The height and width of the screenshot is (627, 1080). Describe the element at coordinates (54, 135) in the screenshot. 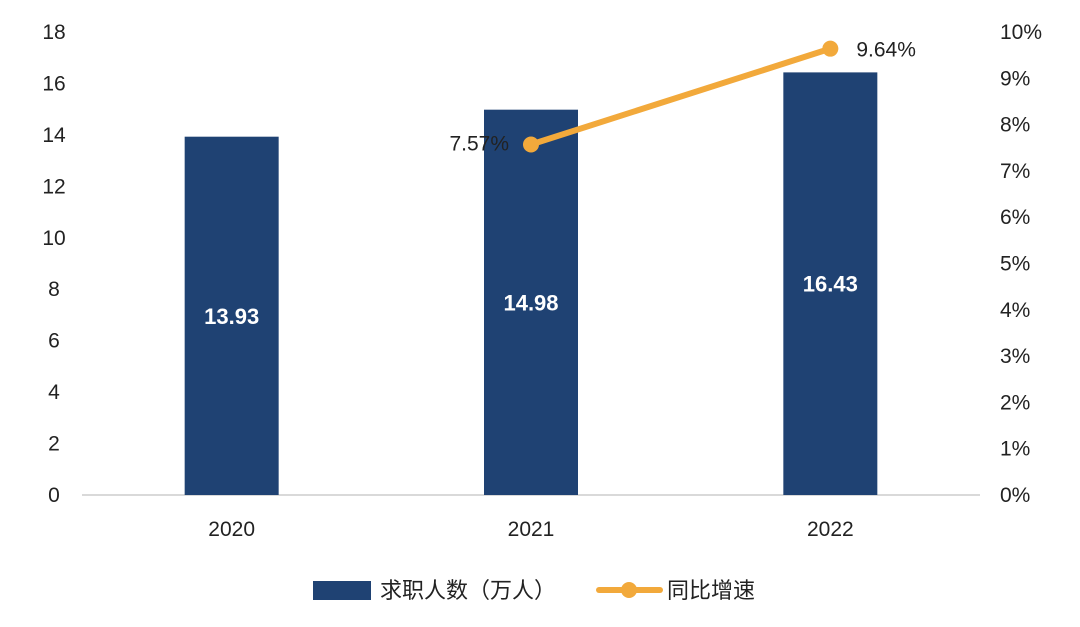

I see `y-left-tick-label: 14` at that location.